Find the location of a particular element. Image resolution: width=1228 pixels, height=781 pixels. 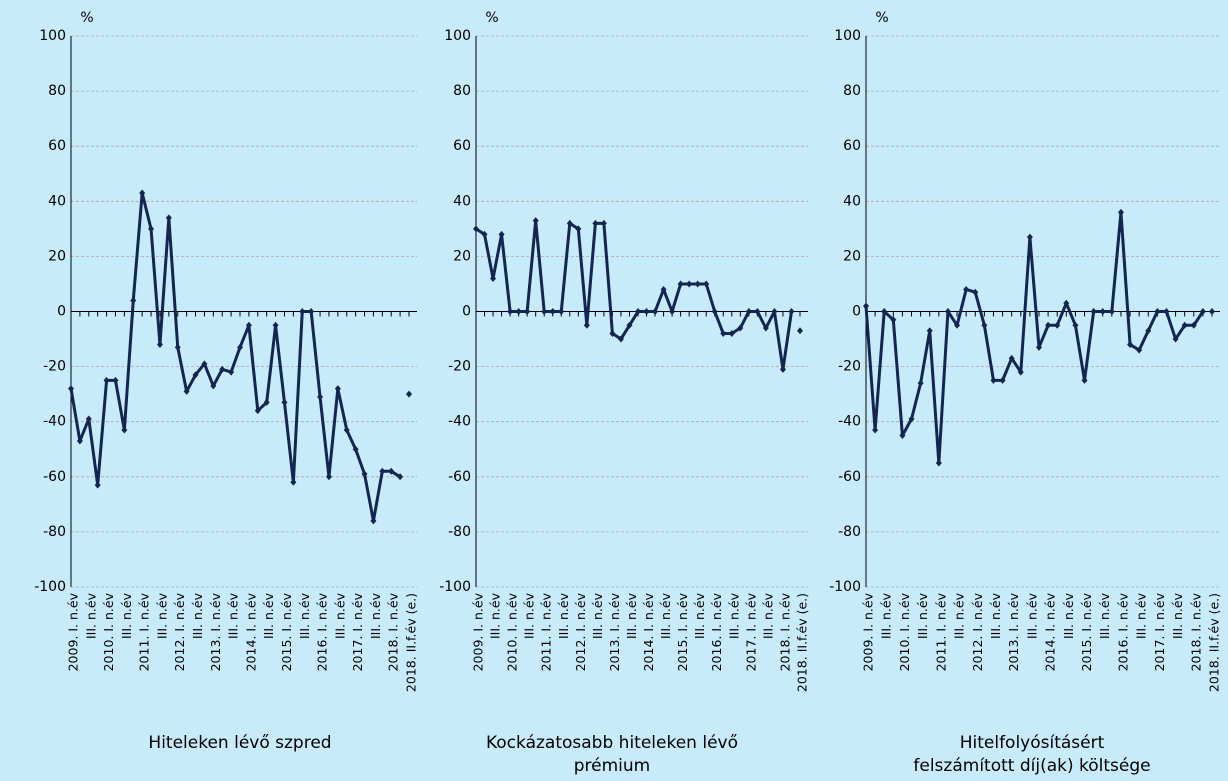

panel-title-line: Kockázatosabb hiteleken lévő is located at coordinates (612, 743).